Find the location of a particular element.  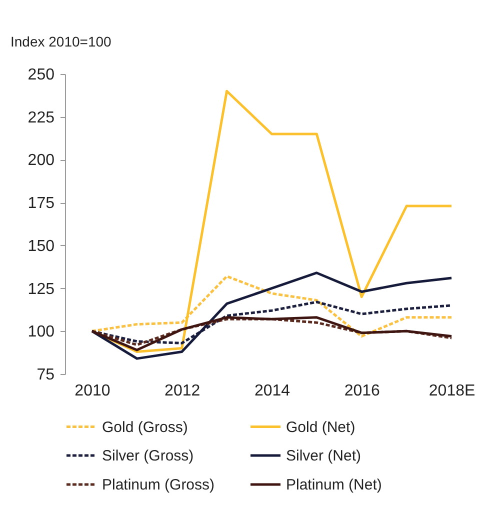

y-tick-label: 100 is located at coordinates (41, 332).